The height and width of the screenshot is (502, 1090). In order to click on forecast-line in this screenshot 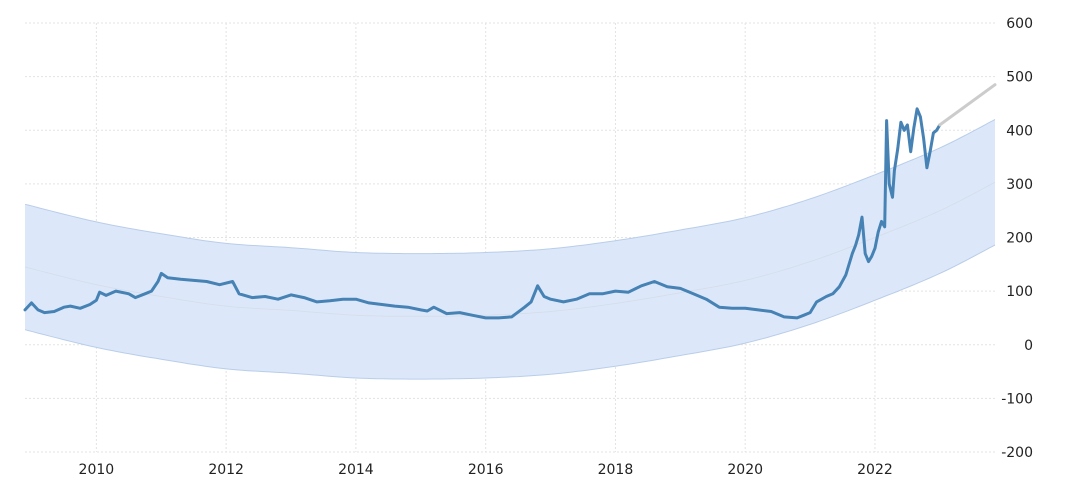, I will do `click(967, 105)`.